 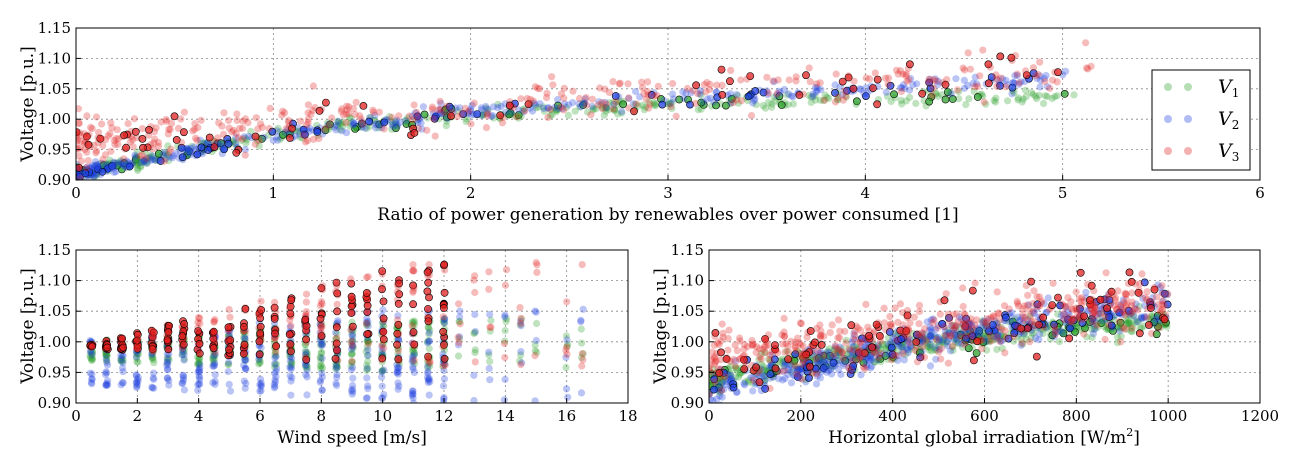 What do you see at coordinates (1201, 120) in the screenshot?
I see `legend: V1 V2 V3` at bounding box center [1201, 120].